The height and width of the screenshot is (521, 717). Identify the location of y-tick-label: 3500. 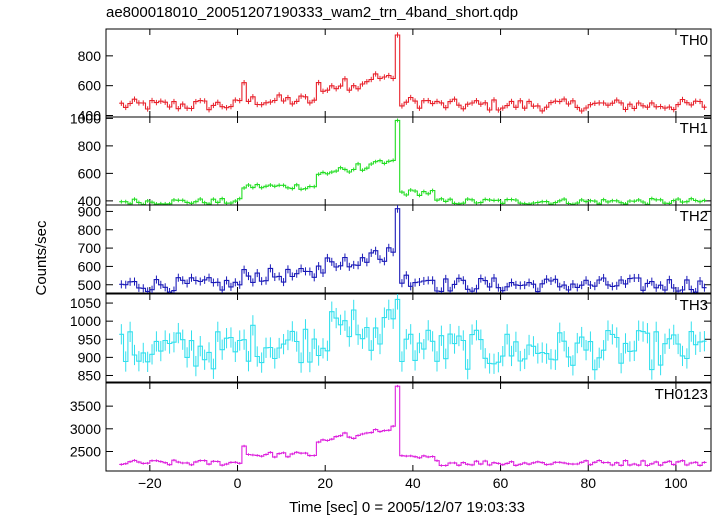
(85, 406).